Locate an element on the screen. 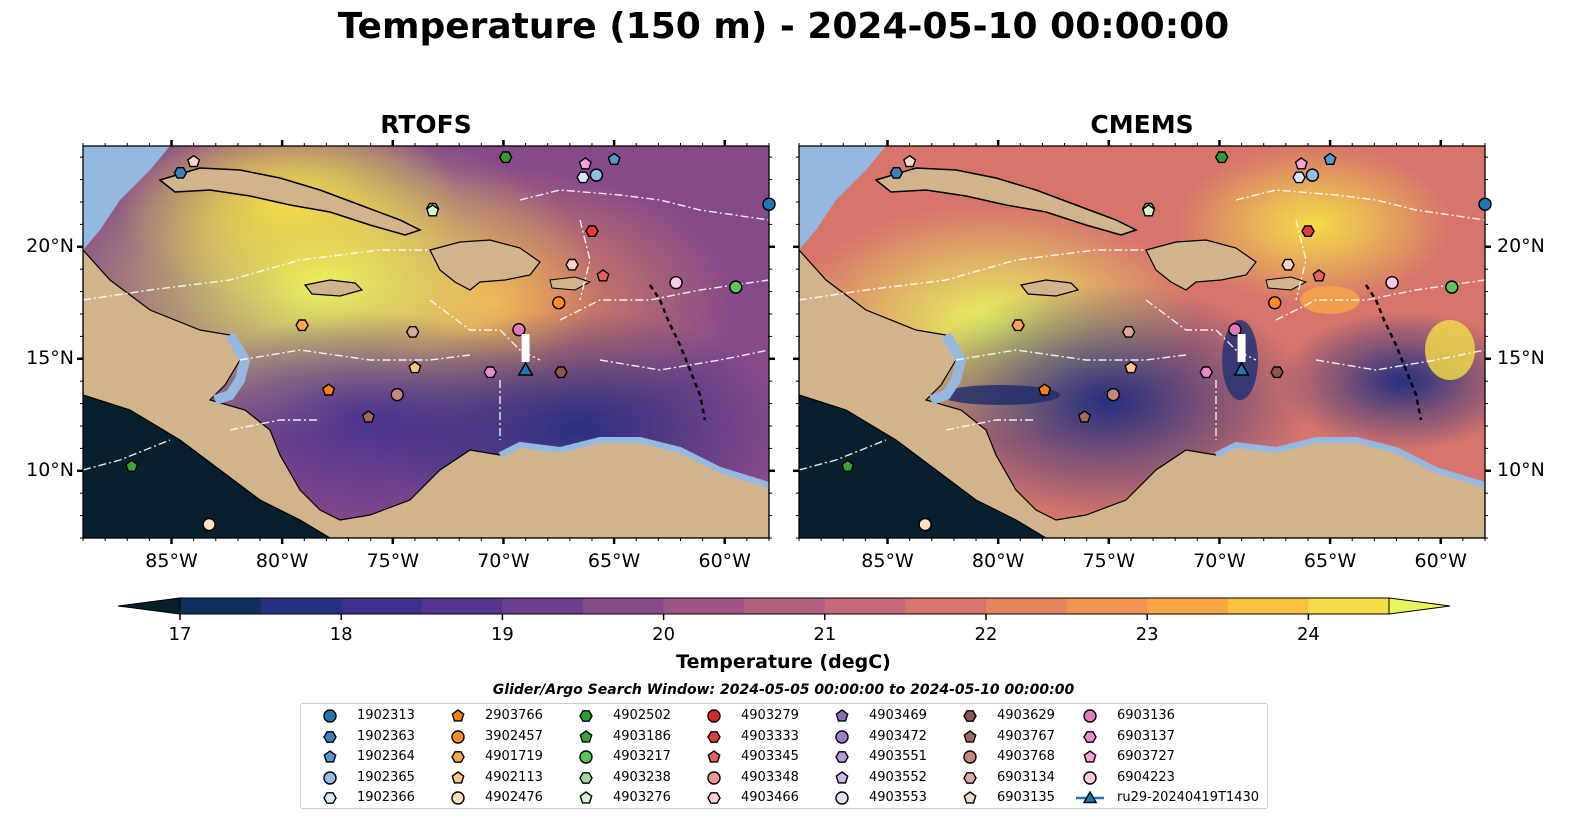 The width and height of the screenshot is (1577, 828). legend-item: 6903134 is located at coordinates (1043, 778).